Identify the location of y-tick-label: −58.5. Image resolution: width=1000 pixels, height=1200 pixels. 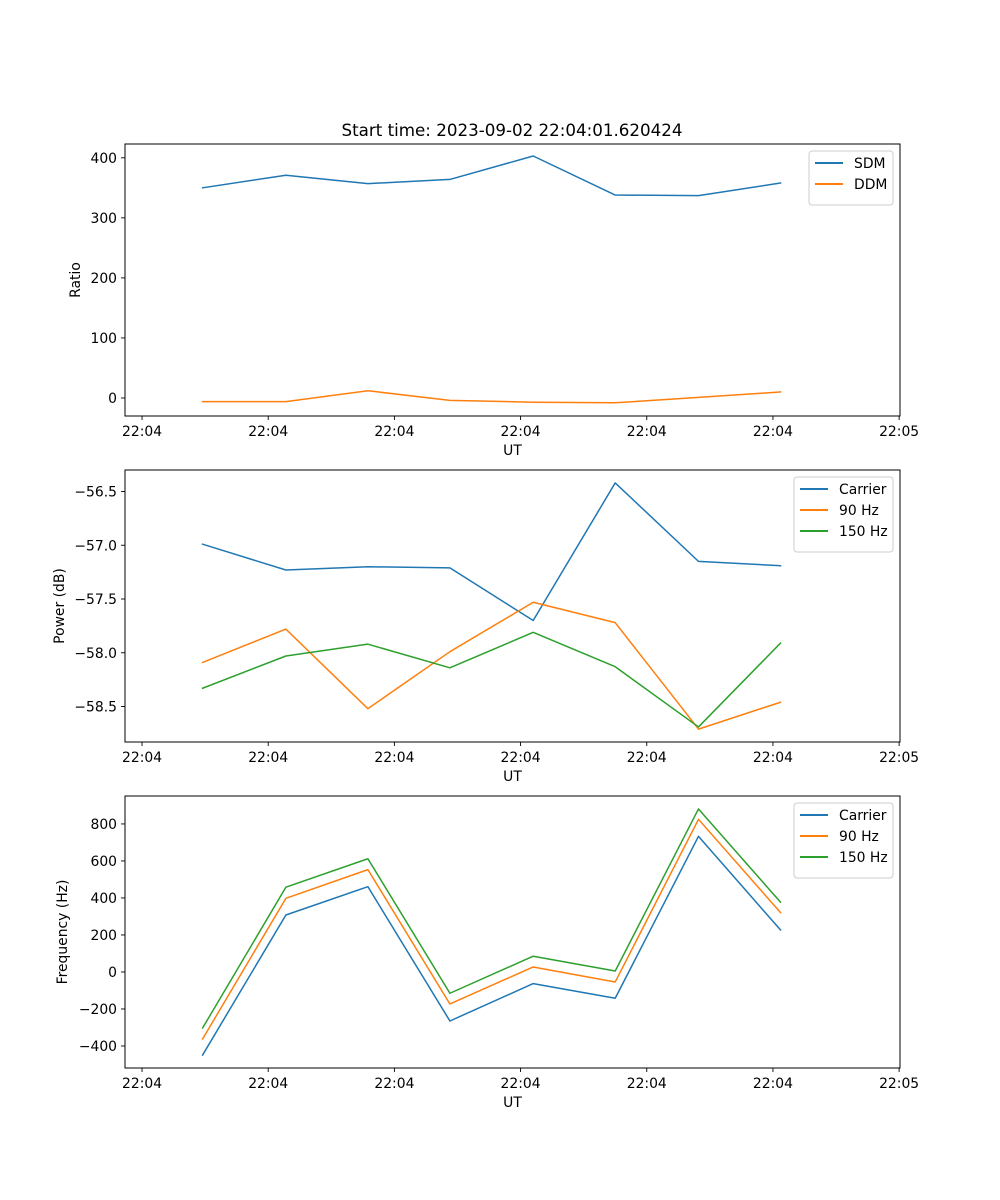
(95, 708).